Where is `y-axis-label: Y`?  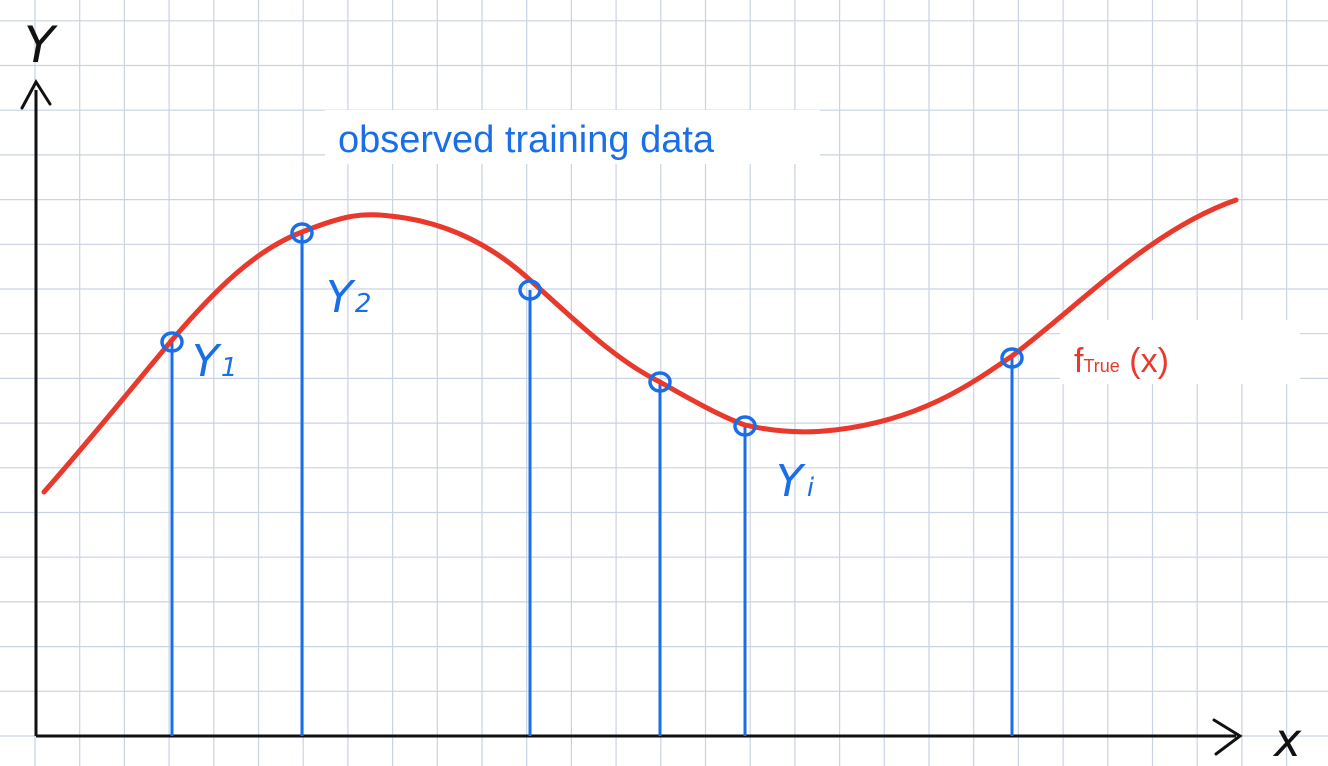
y-axis-label: Y is located at coordinates (41, 45).